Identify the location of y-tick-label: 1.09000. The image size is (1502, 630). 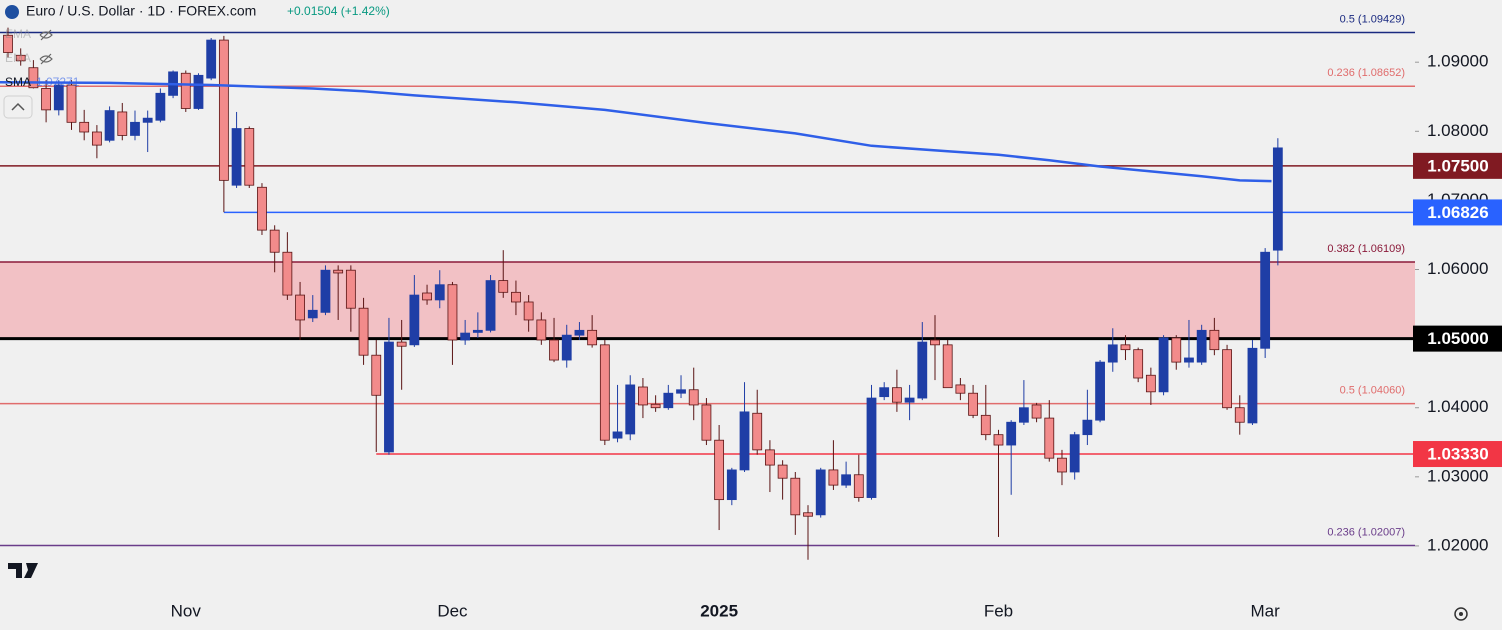
(1457, 61).